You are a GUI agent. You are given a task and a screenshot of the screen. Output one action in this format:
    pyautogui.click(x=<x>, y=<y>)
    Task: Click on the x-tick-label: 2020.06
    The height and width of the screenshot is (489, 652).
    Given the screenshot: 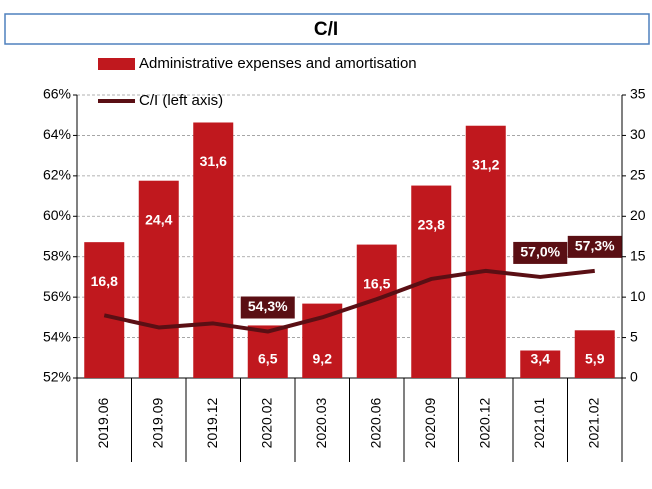 What is the action you would take?
    pyautogui.click(x=375, y=422)
    